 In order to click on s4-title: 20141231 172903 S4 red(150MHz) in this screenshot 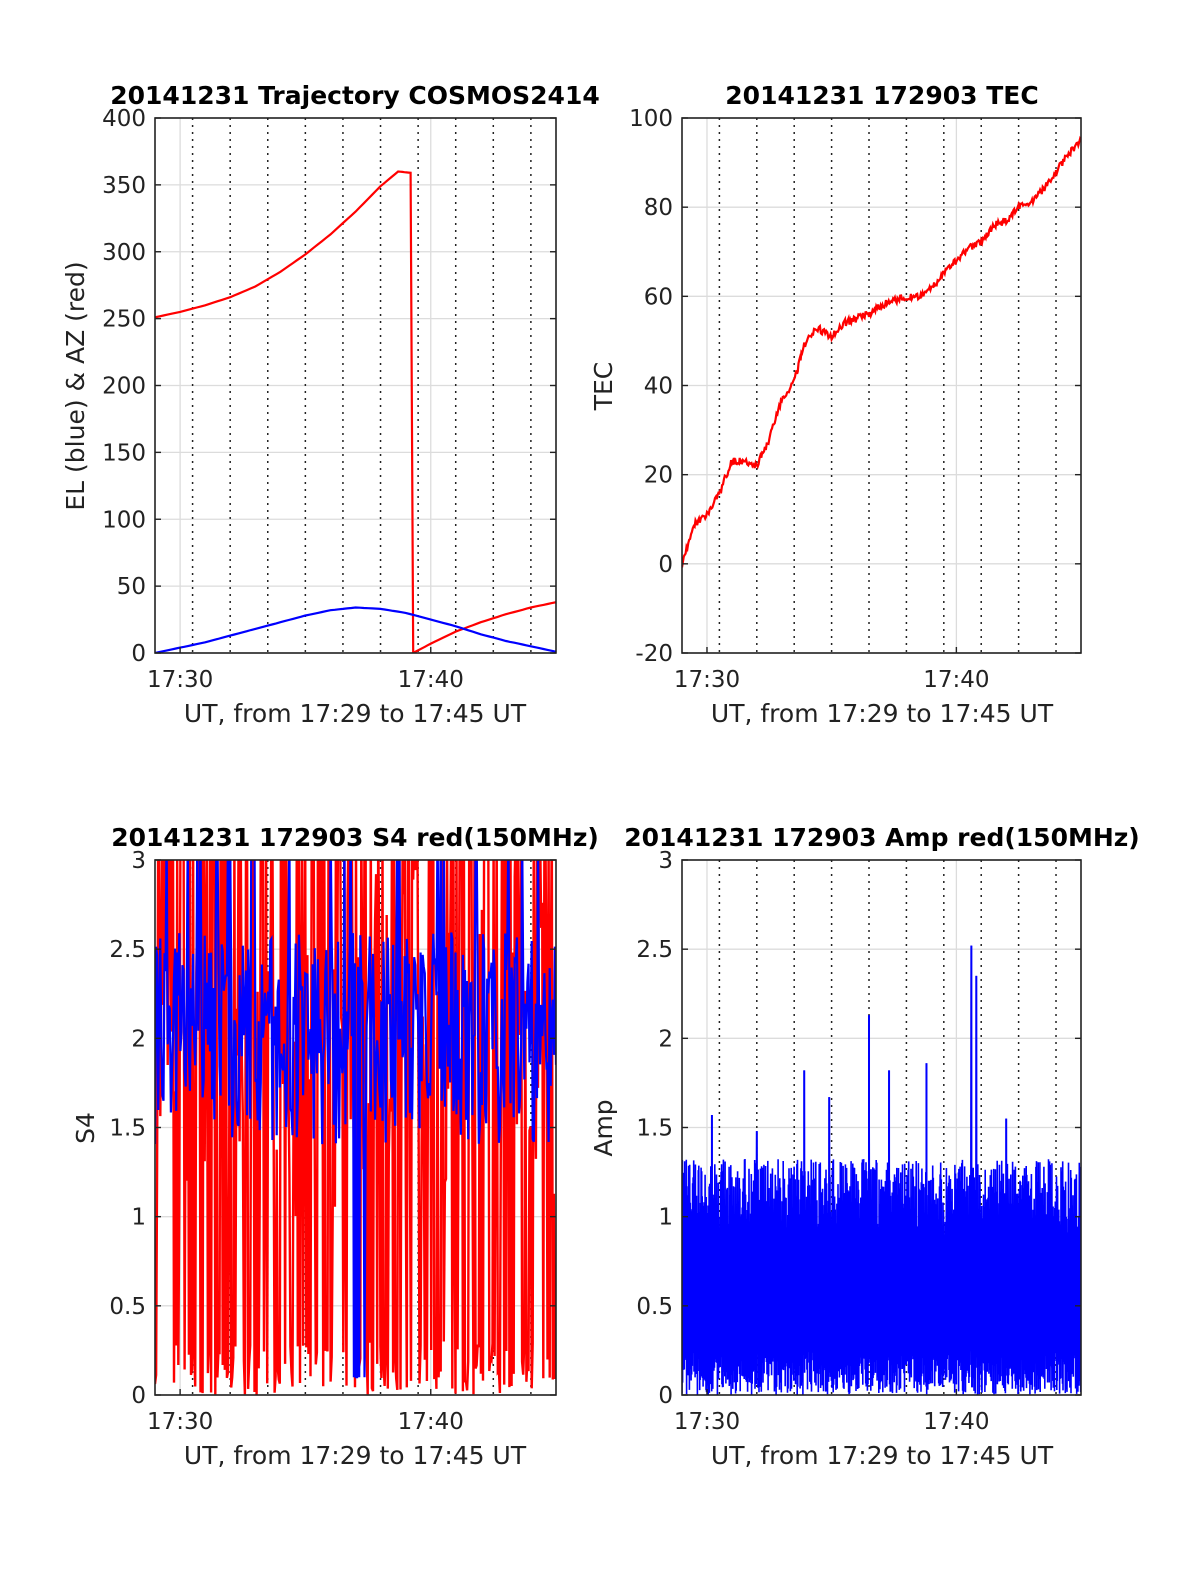, I will do `click(355, 837)`.